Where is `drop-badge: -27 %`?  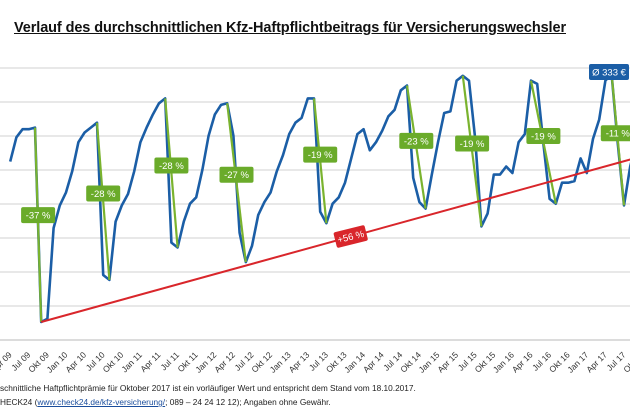
drop-badge: -27 % is located at coordinates (236, 174).